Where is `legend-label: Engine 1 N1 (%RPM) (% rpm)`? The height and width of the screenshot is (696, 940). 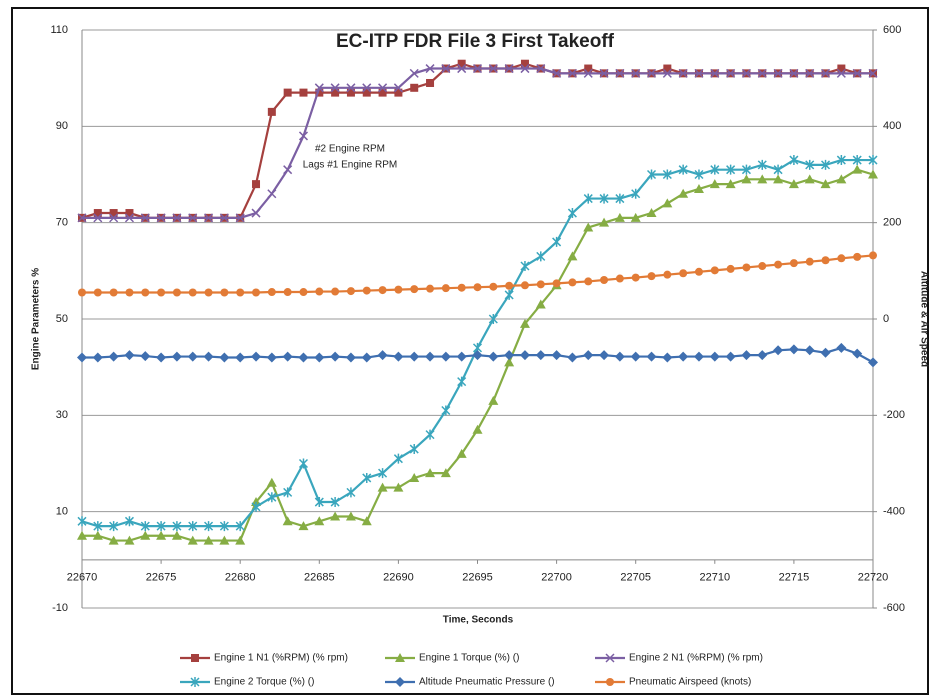 legend-label: Engine 1 N1 (%RPM) (% rpm) is located at coordinates (281, 658).